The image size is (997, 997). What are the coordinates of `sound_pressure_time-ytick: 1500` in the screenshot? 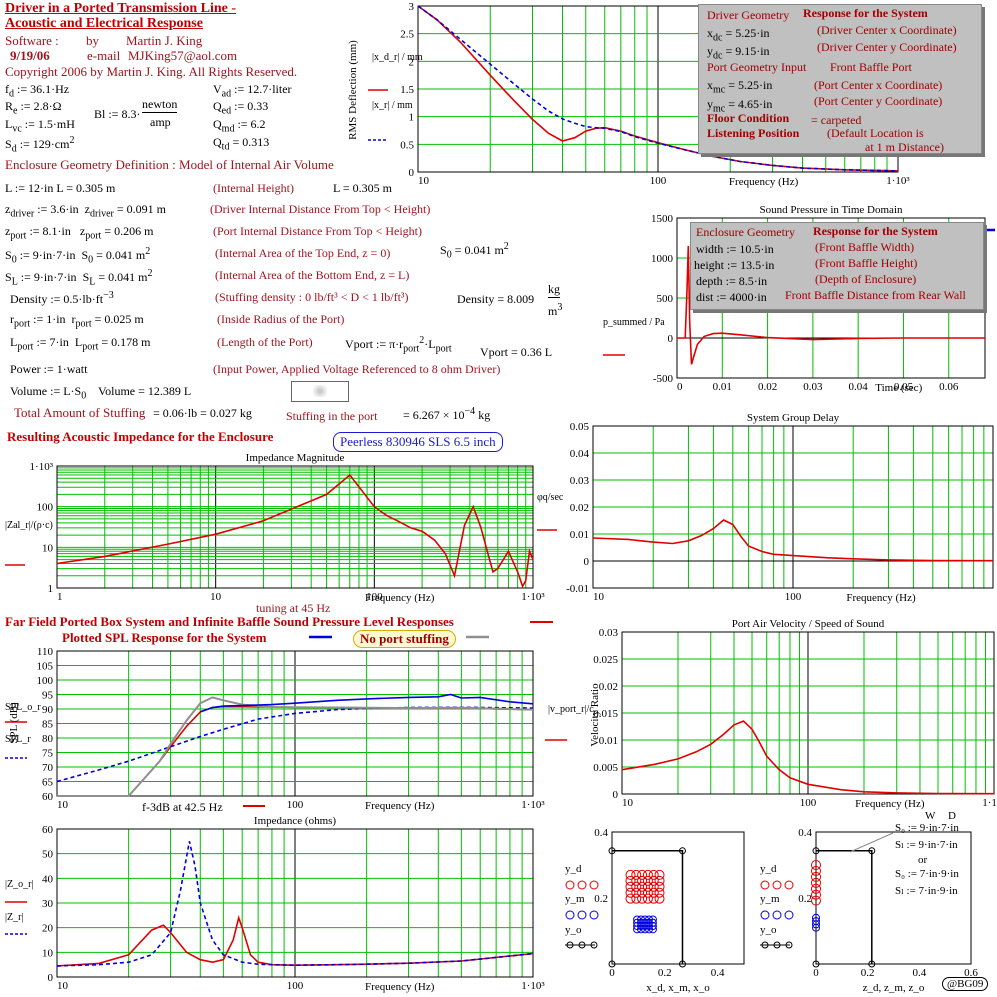 It's located at (662, 219).